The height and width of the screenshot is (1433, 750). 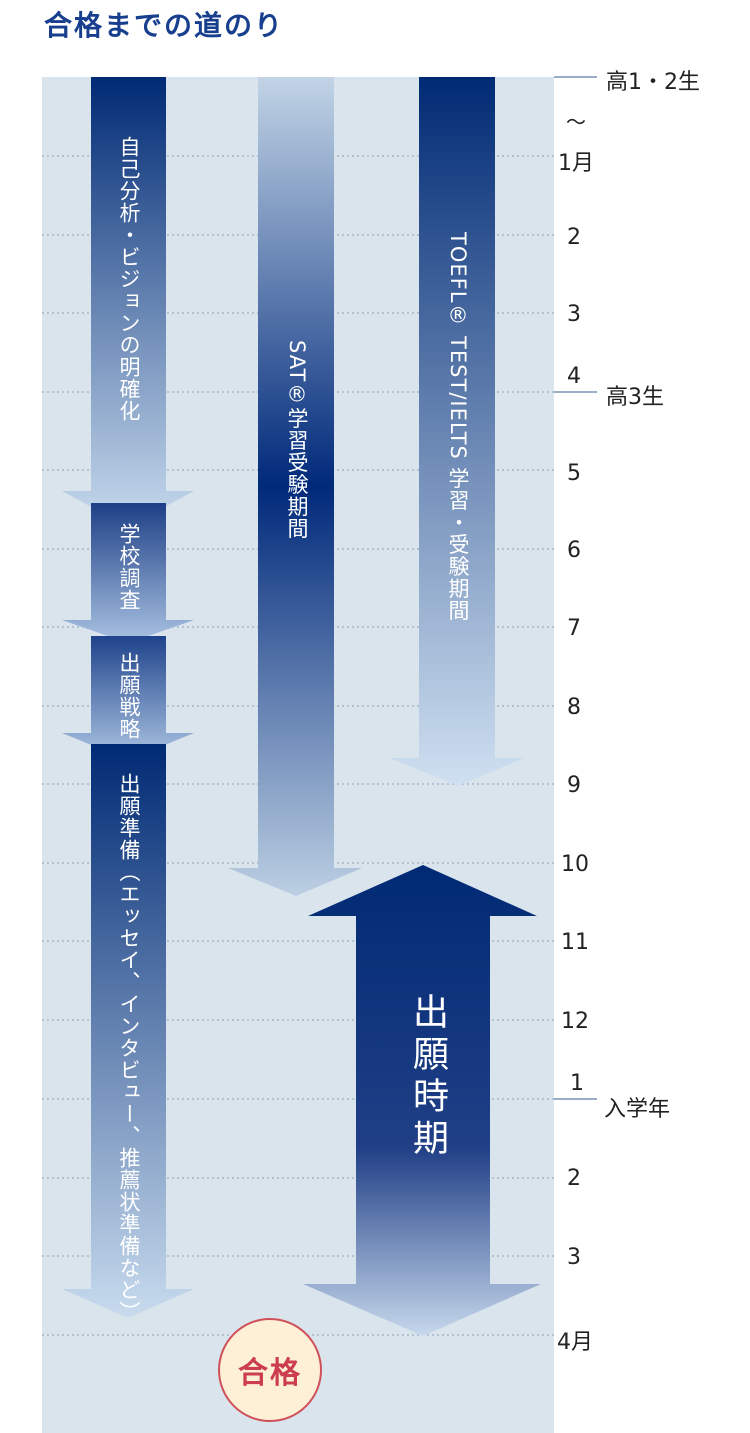 What do you see at coordinates (574, 376) in the screenshot?
I see `month-label: 4` at bounding box center [574, 376].